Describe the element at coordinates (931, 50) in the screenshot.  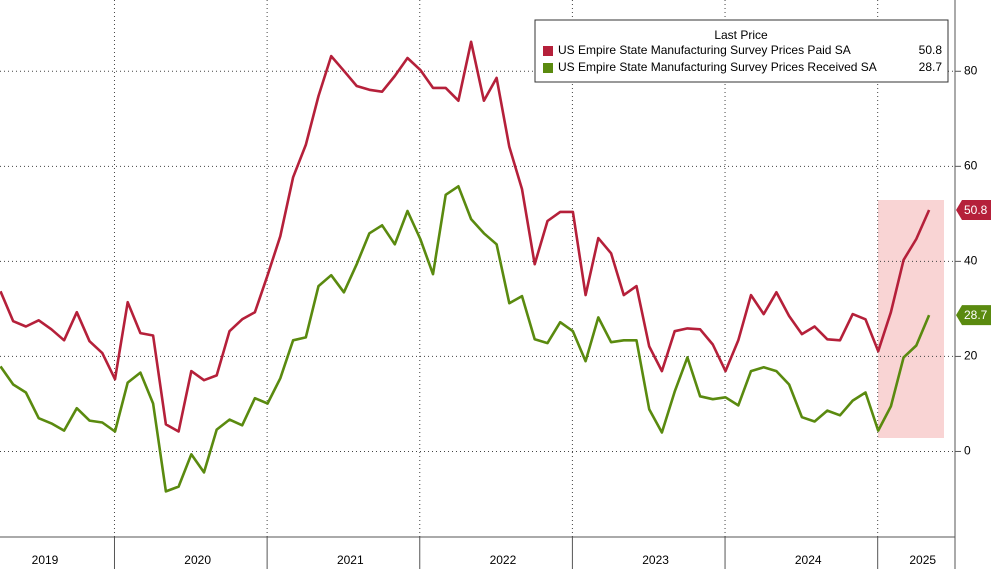
I see `legend-value: 50.8` at that location.